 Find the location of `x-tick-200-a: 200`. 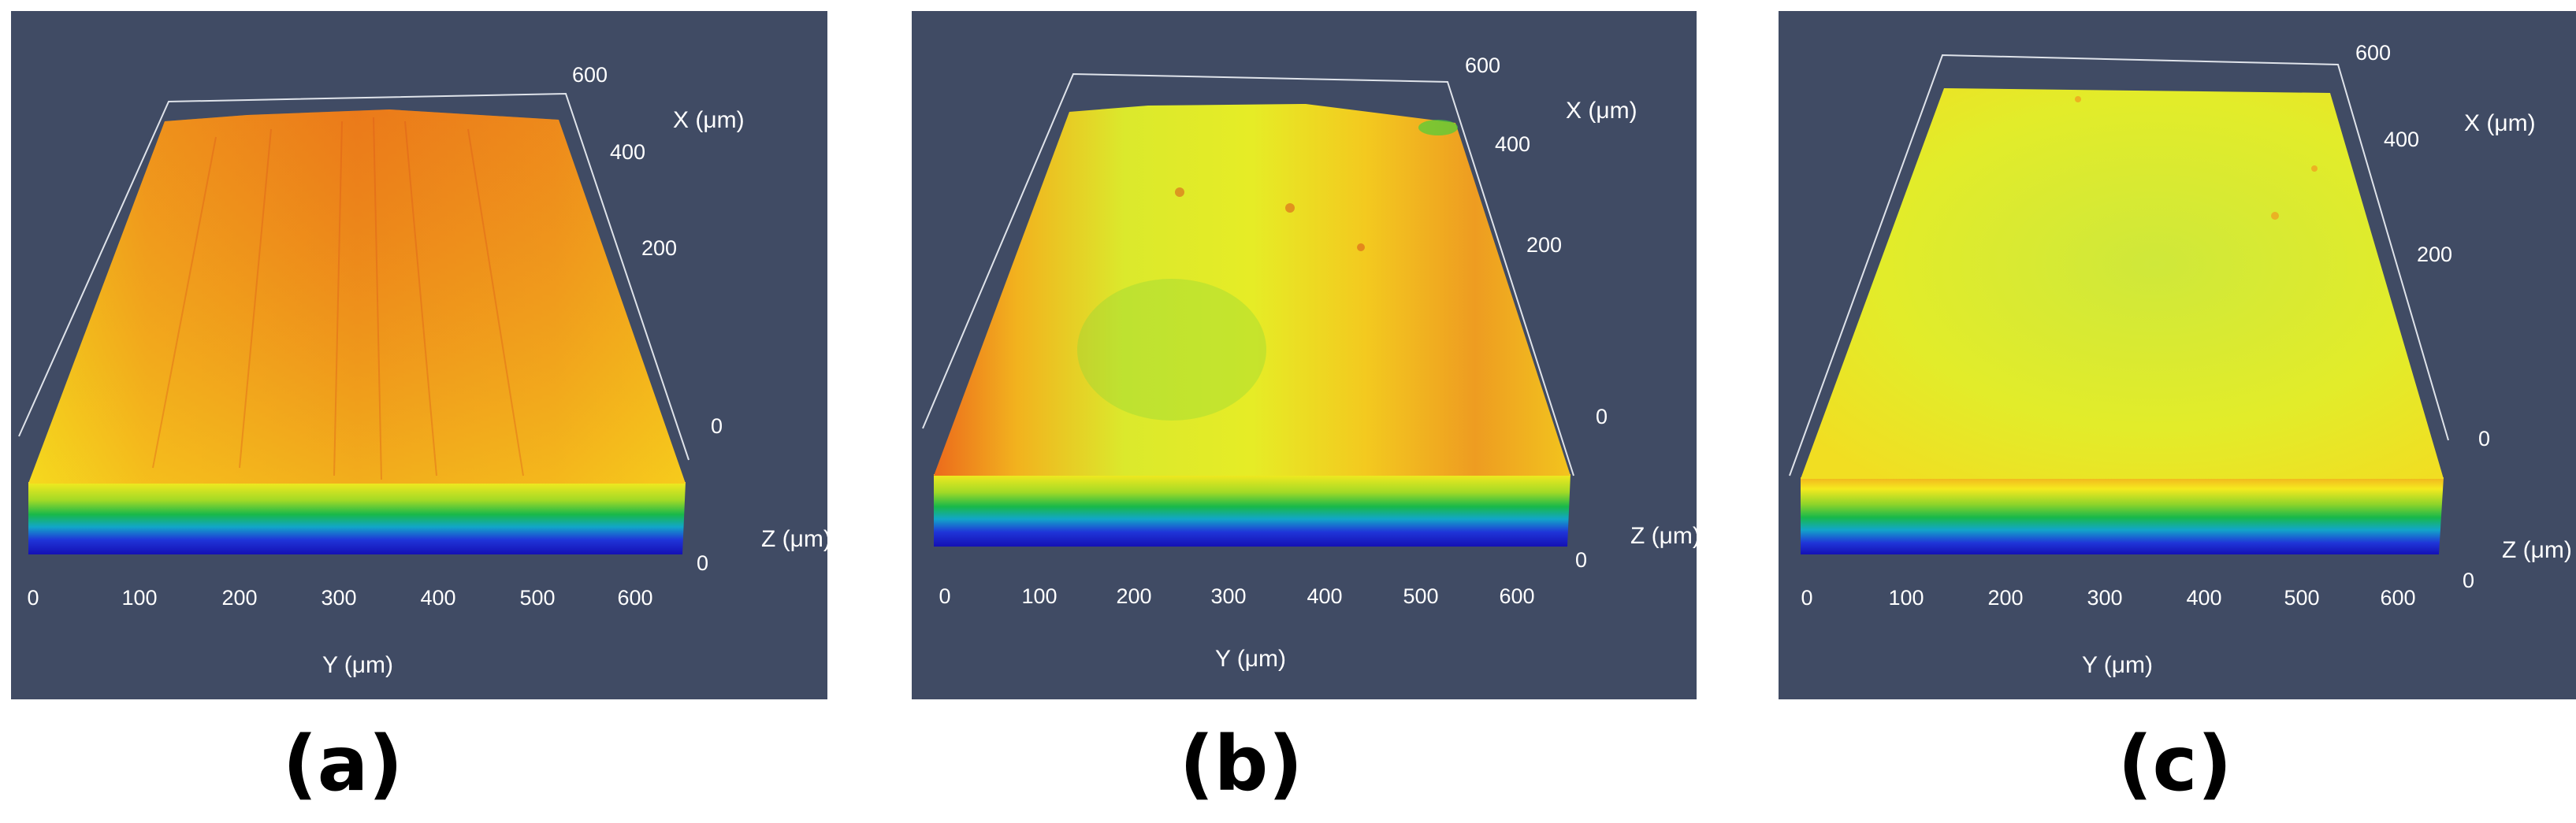

x-tick-200-a: 200 is located at coordinates (659, 248).